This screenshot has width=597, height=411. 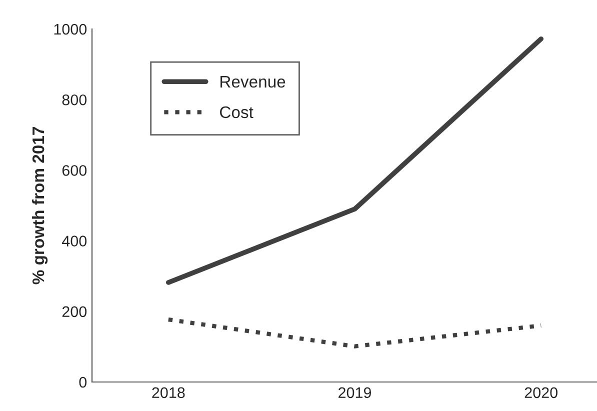 What do you see at coordinates (237, 112) in the screenshot?
I see `legend-label: Cost` at bounding box center [237, 112].